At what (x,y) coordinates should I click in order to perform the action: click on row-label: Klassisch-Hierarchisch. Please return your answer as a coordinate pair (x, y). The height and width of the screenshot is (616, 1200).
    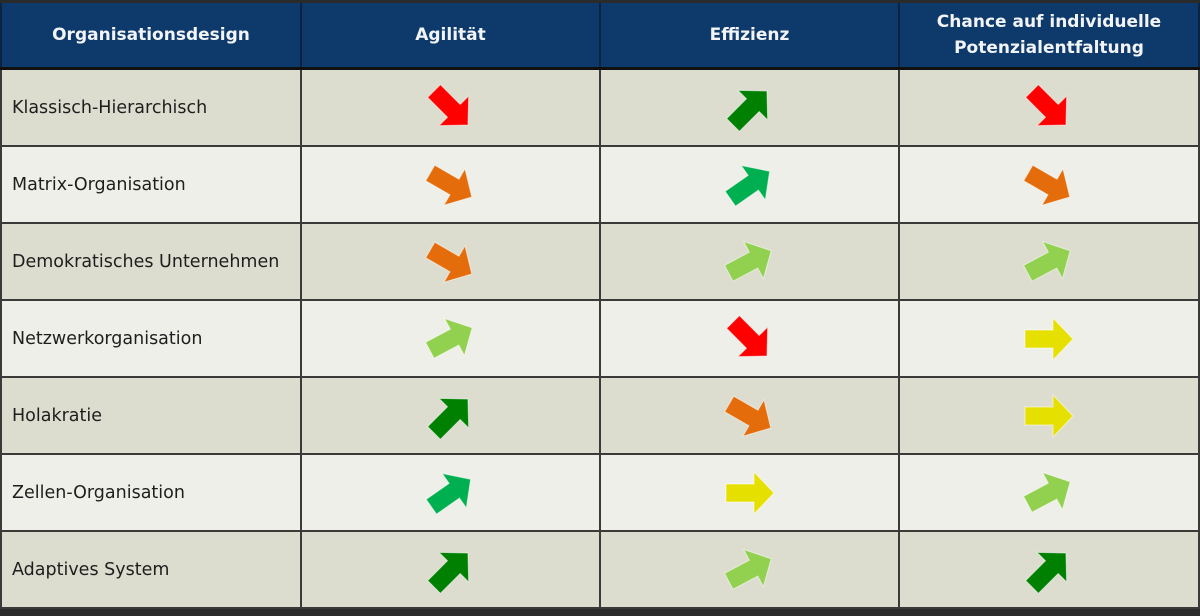
    Looking at the image, I should click on (151, 107).